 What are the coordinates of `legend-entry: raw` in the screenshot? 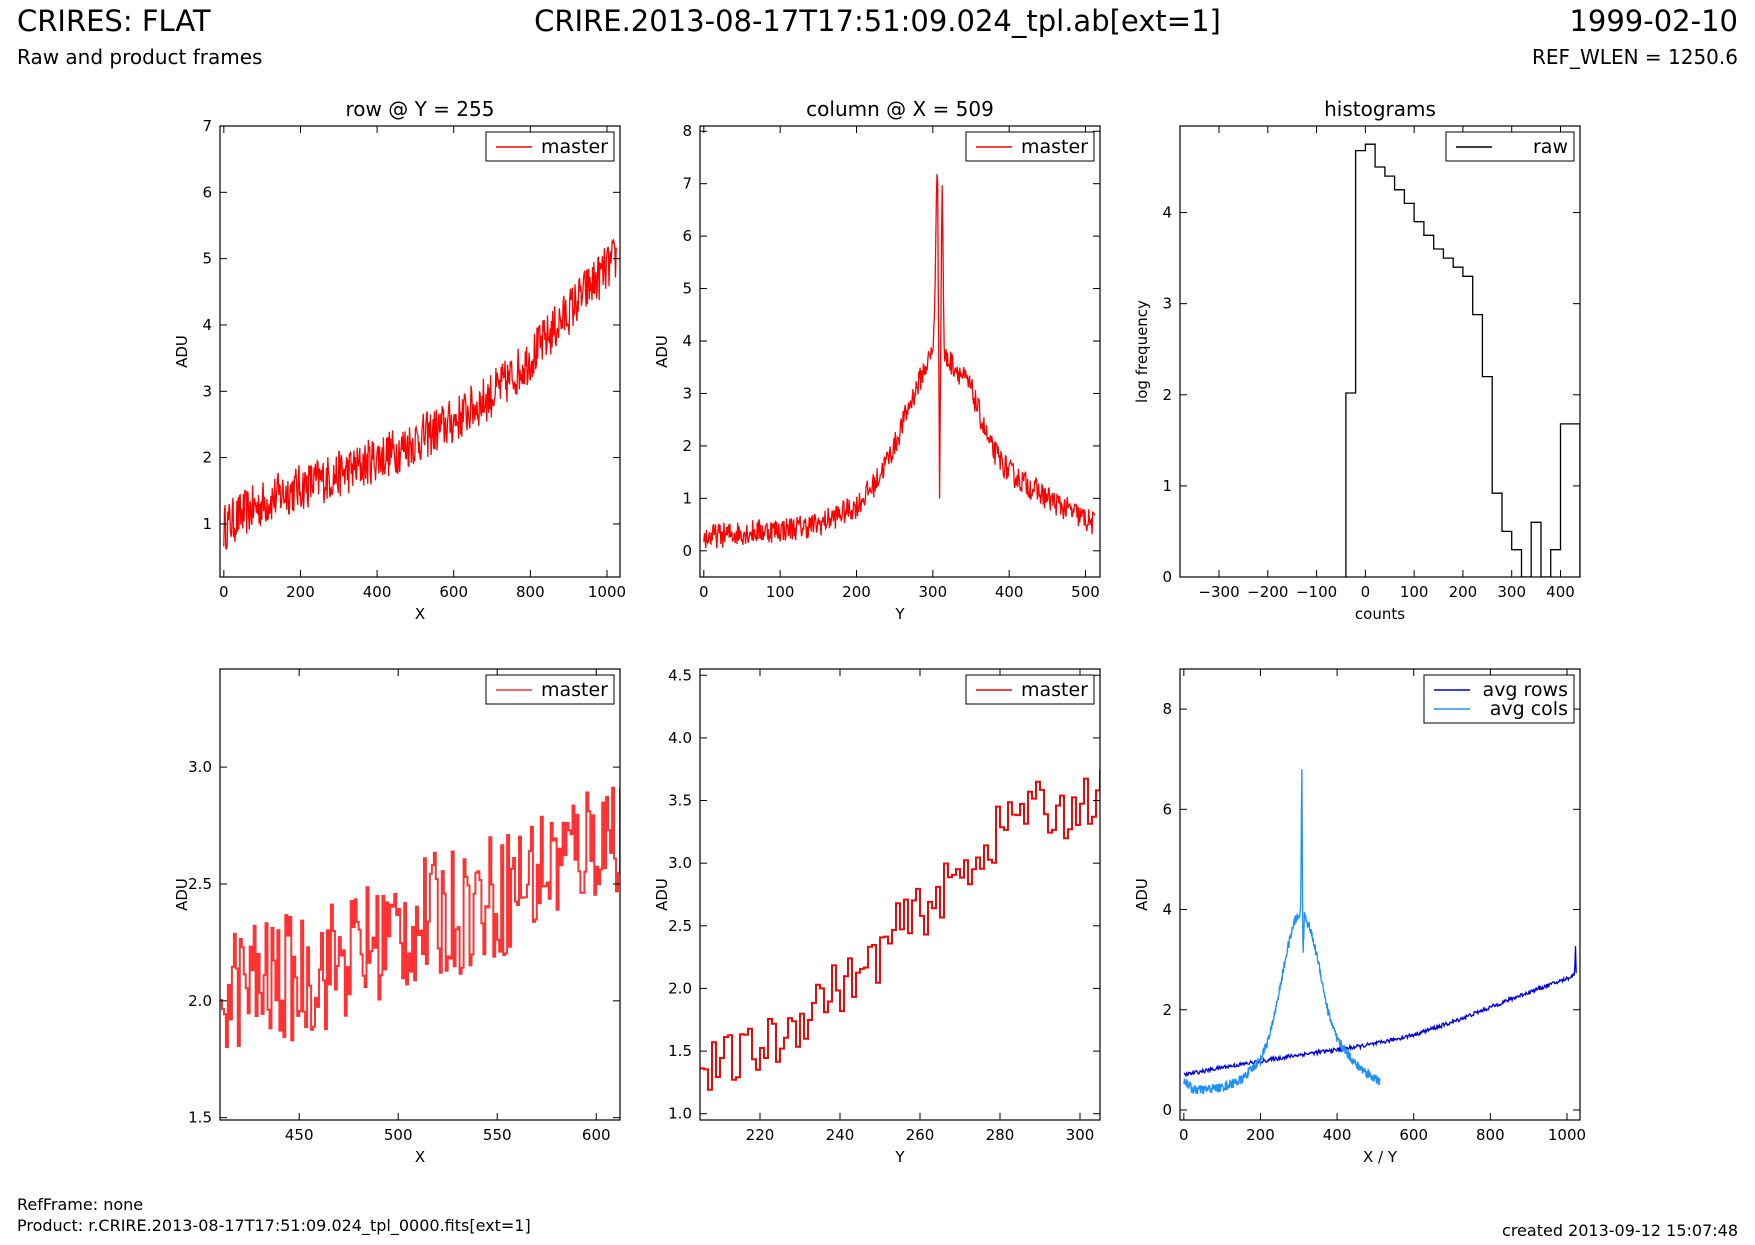 It's located at (1550, 147).